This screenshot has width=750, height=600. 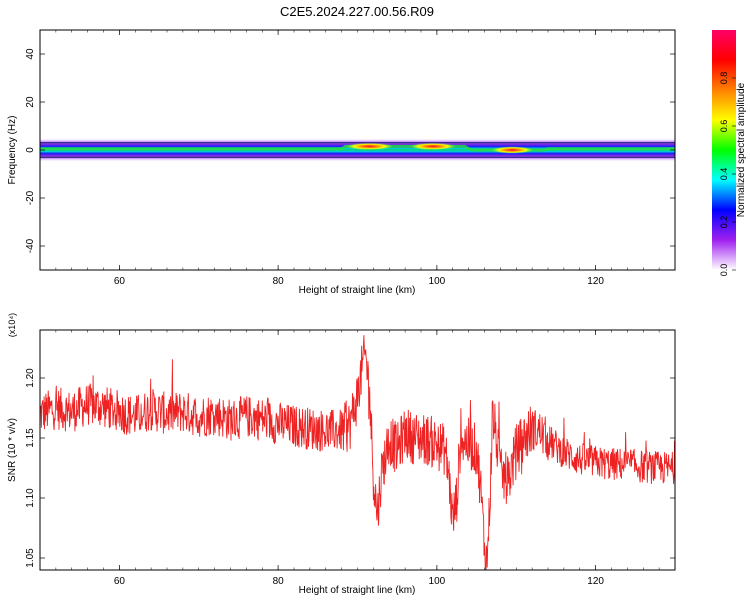 What do you see at coordinates (12, 150) in the screenshot?
I see `spectrogram-y-label: Frequency (Hz)` at bounding box center [12, 150].